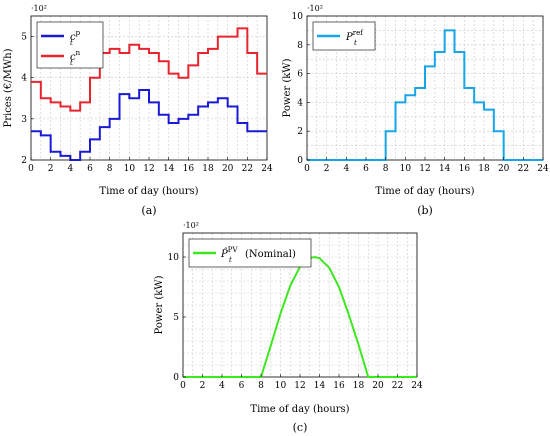 This screenshot has height=436, width=550. I want to click on panel-a-caption: (a), so click(148, 210).